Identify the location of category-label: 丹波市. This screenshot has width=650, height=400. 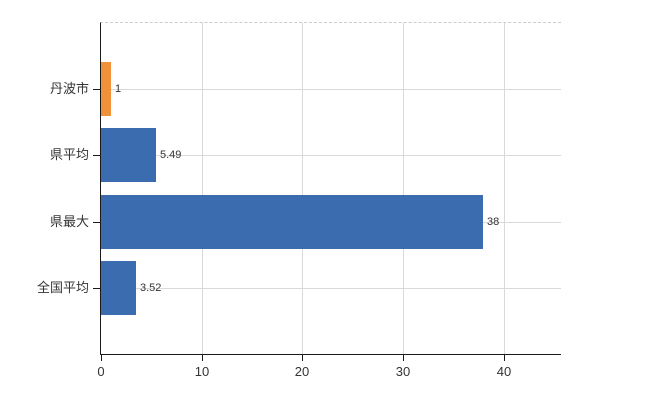
(69, 88).